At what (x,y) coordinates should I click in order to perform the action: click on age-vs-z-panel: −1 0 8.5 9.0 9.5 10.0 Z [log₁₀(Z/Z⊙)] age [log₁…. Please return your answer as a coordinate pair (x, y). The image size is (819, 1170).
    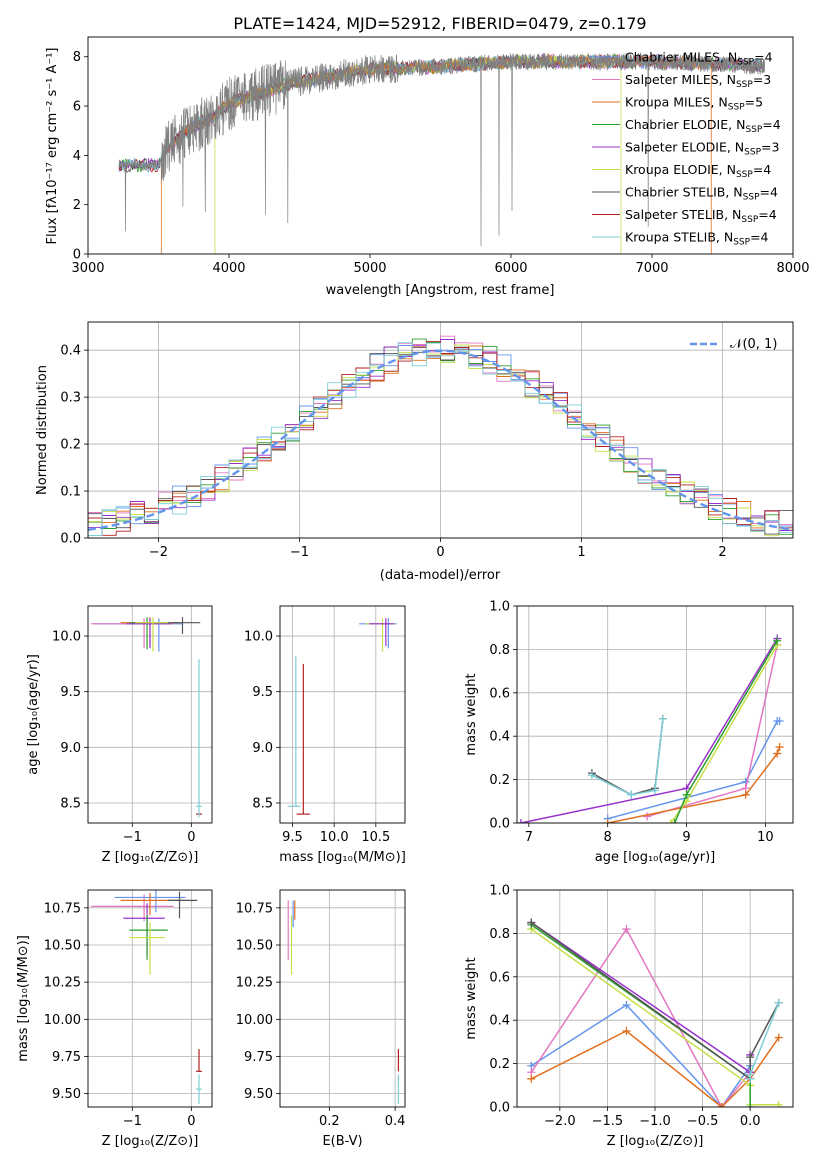
    Looking at the image, I should click on (119, 735).